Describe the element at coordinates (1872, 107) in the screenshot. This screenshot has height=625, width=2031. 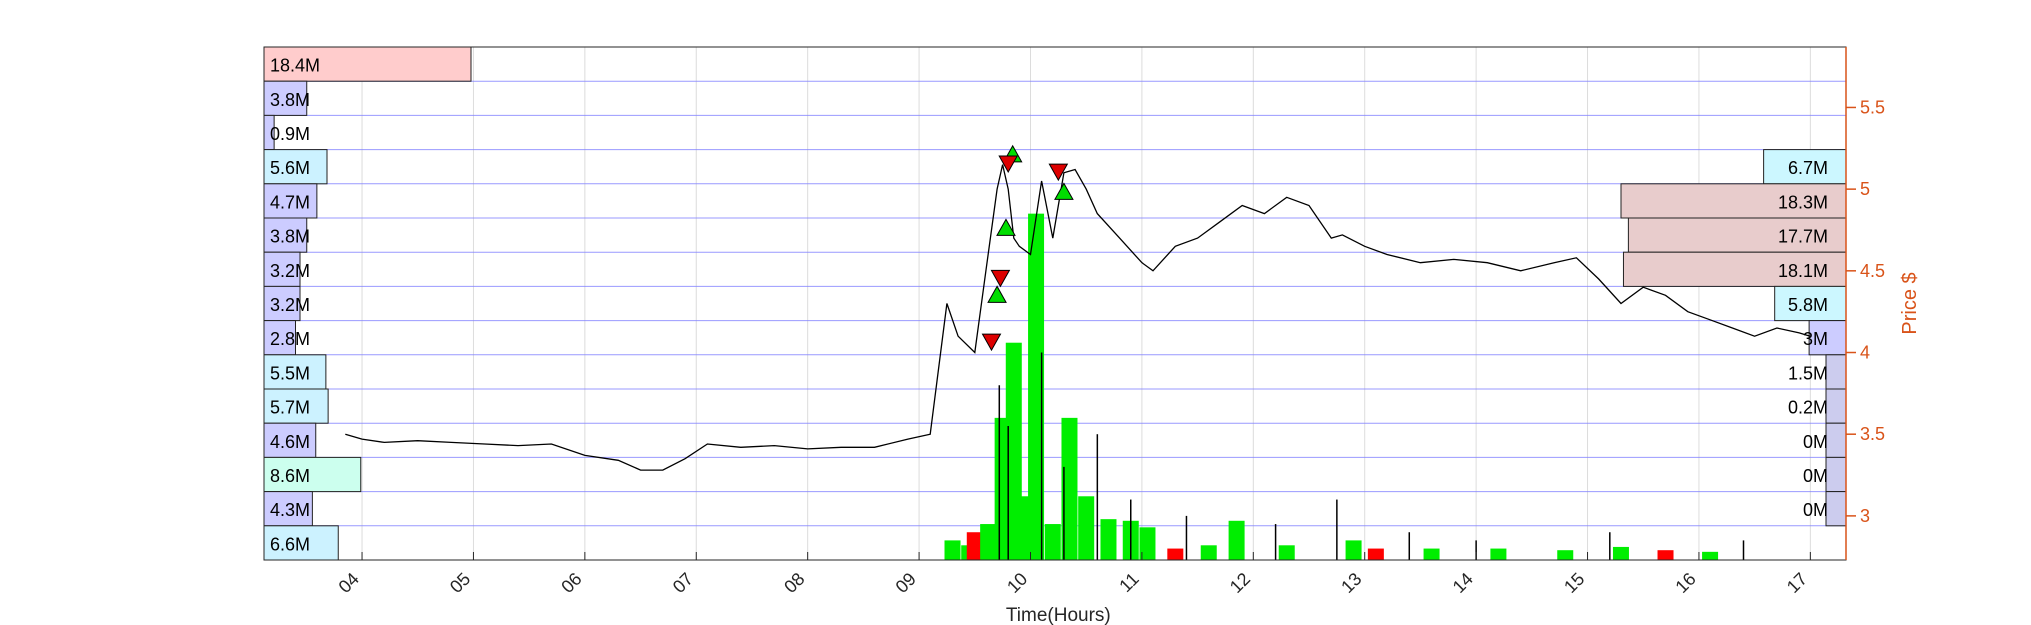
I see `y-tick-label: 5.5` at that location.